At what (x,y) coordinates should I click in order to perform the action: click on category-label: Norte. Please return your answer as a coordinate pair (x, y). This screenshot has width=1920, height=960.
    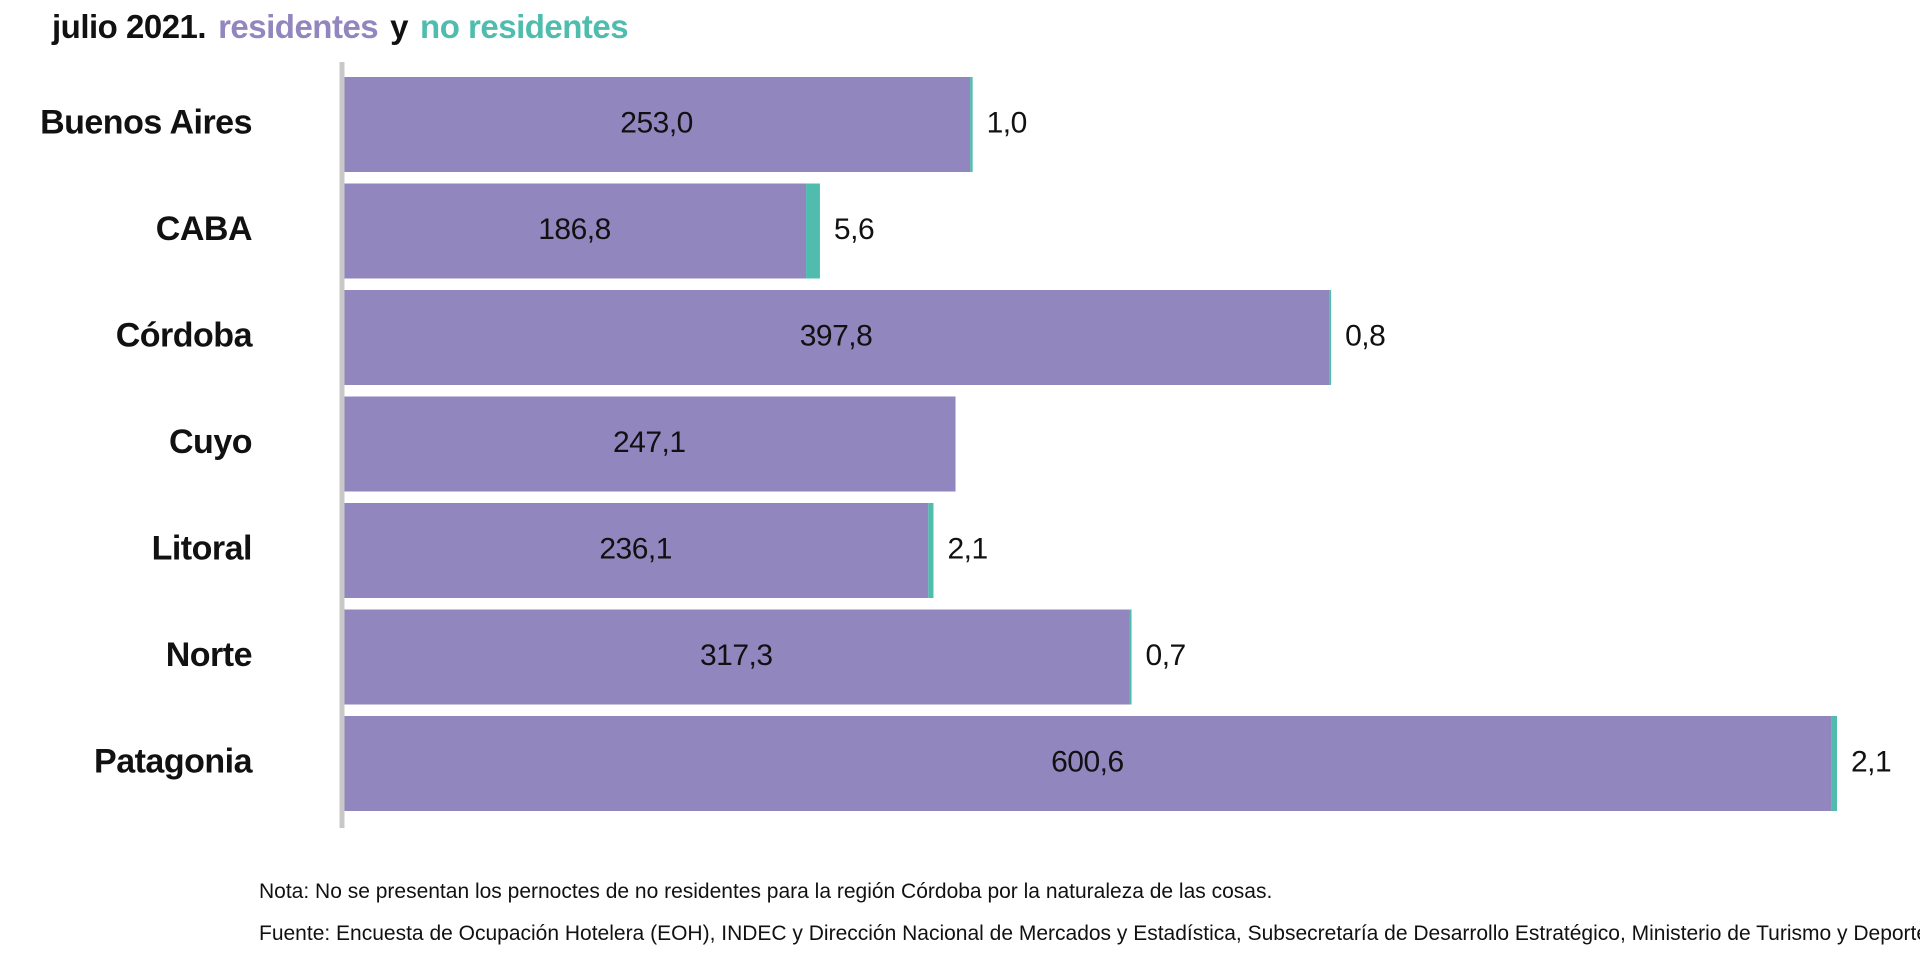
    Looking at the image, I should click on (209, 655).